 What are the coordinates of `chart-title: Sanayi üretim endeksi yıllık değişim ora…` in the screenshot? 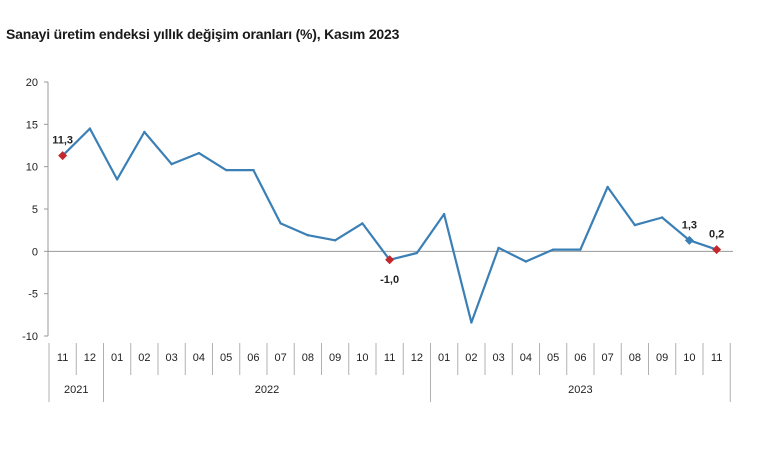 It's located at (203, 34).